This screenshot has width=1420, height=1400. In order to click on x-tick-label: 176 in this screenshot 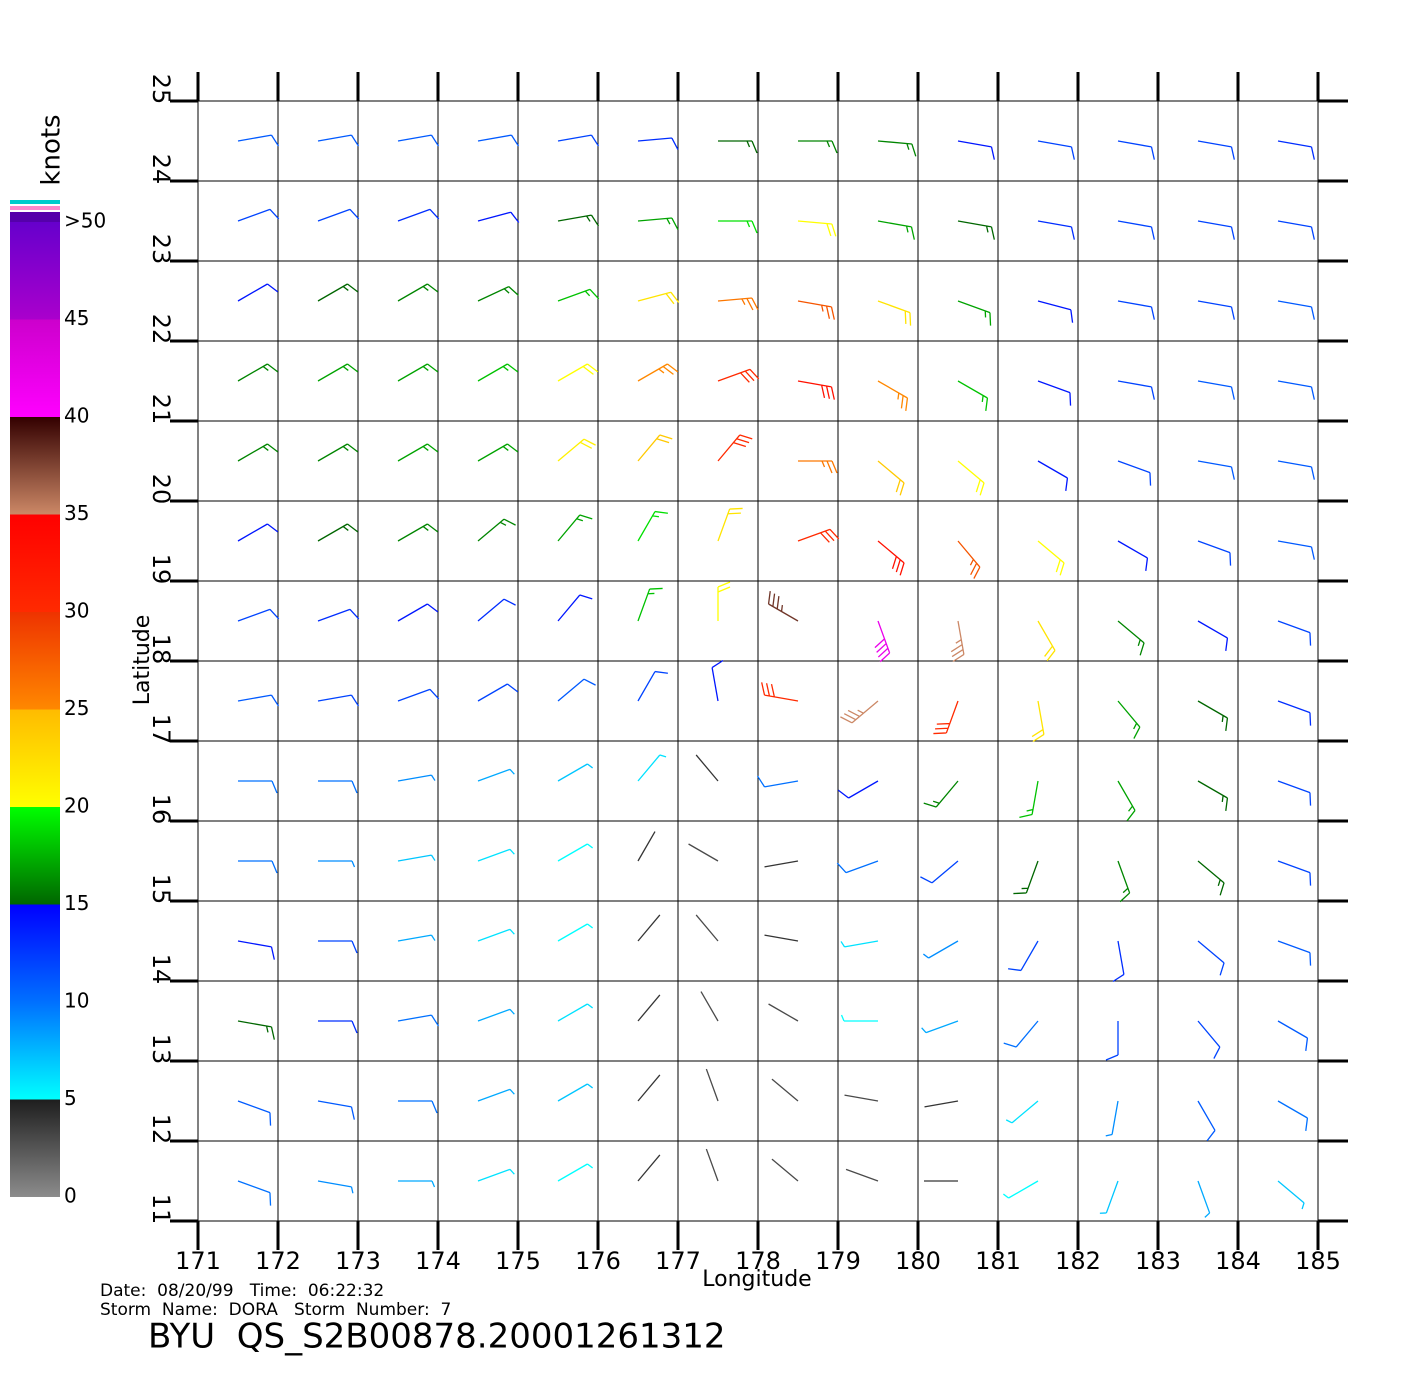, I will do `click(598, 1261)`.